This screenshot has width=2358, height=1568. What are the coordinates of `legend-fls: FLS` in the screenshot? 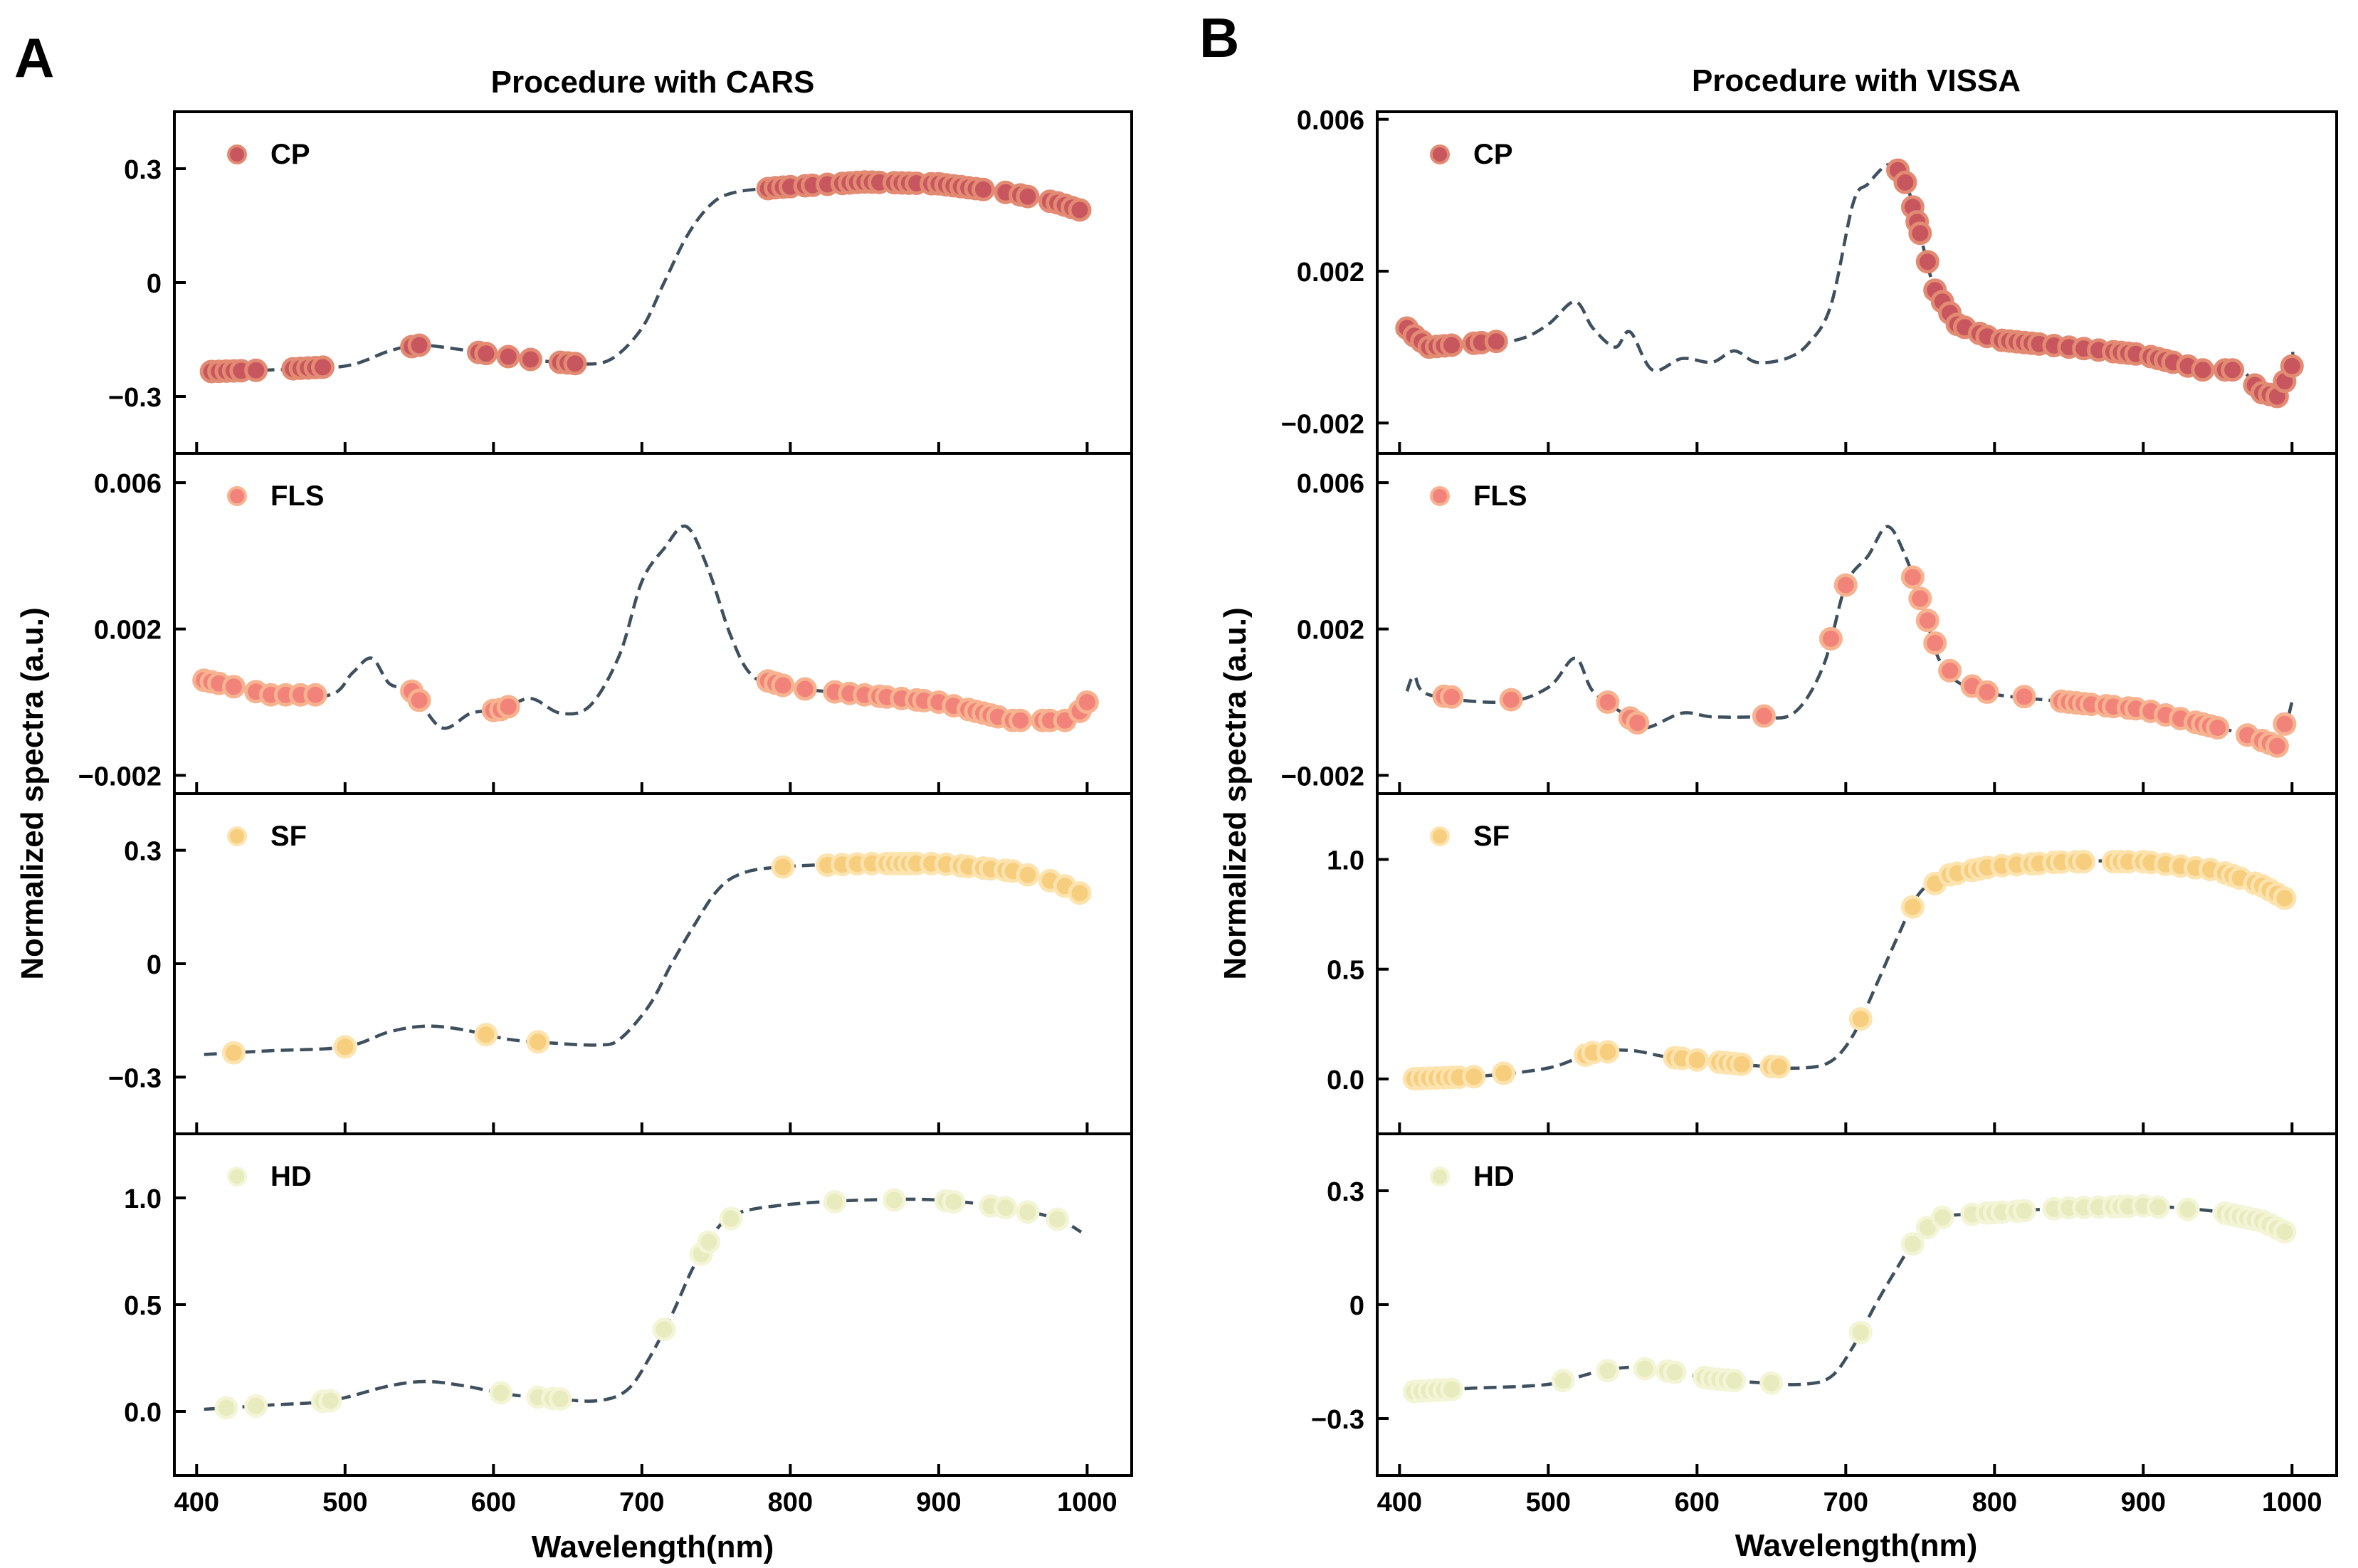 It's located at (1479, 496).